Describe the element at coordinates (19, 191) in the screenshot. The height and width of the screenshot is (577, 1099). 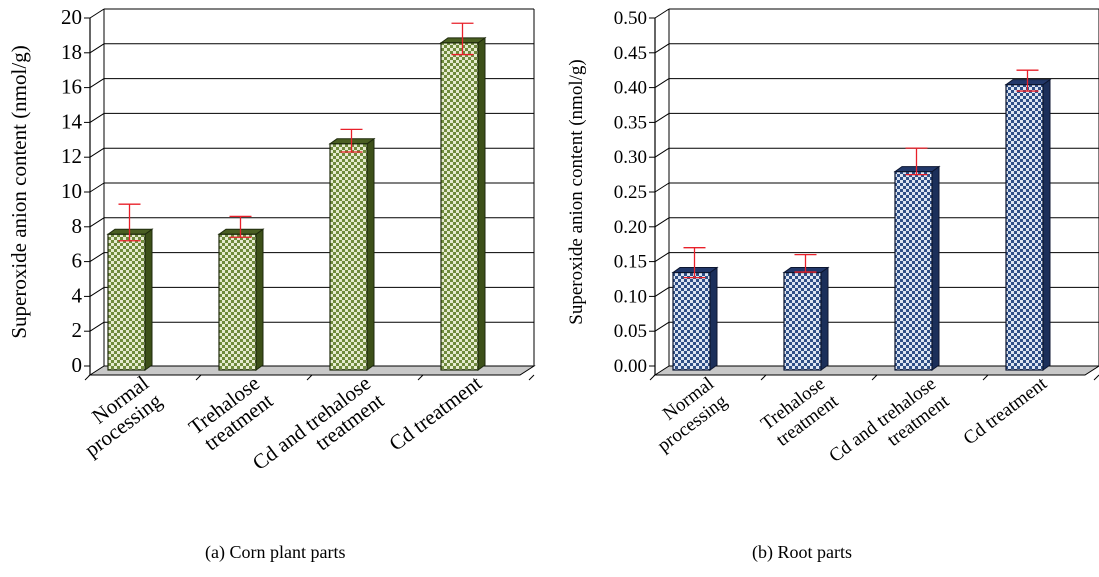
I see `panel-a-ylabel: Superoxide anion content (nmol/g)` at that location.